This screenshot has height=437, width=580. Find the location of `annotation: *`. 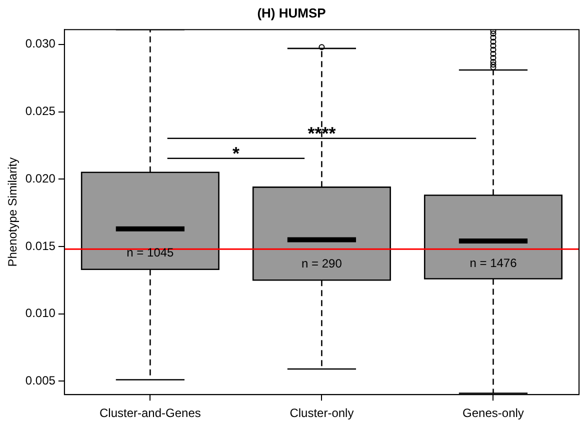

annotation: * is located at coordinates (236, 153).